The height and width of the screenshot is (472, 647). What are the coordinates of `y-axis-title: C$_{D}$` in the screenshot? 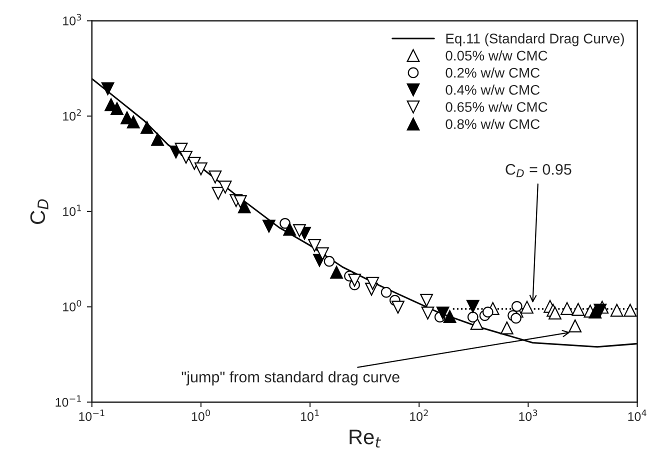 It's located at (39, 211).